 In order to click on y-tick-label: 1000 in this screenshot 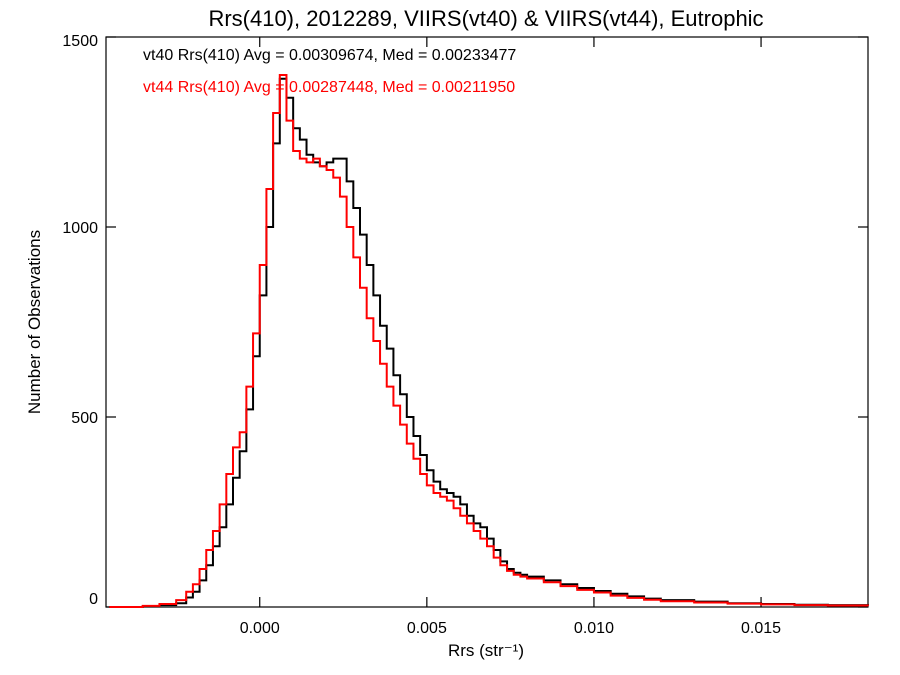, I will do `click(80, 228)`.